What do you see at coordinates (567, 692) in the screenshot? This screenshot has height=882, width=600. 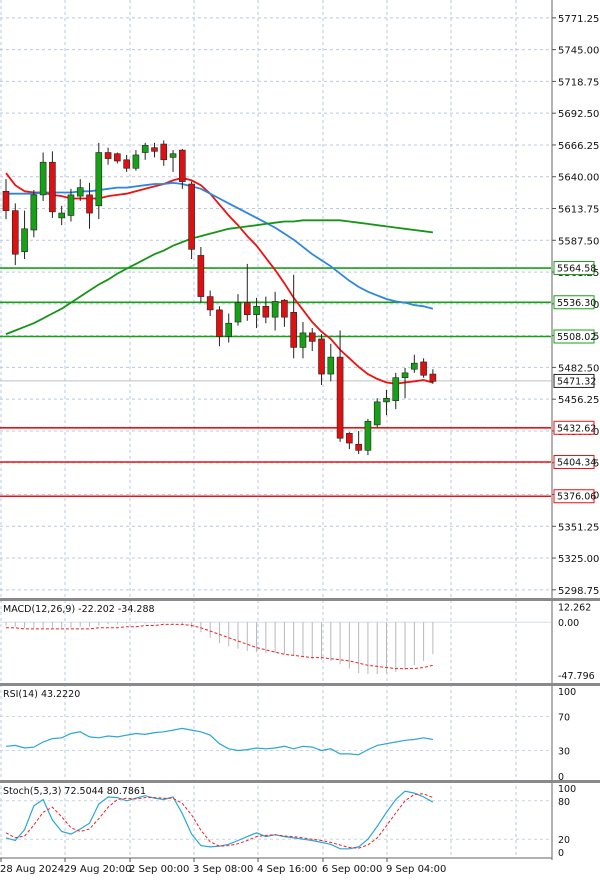 I see `rsi-tick-label: 100` at bounding box center [567, 692].